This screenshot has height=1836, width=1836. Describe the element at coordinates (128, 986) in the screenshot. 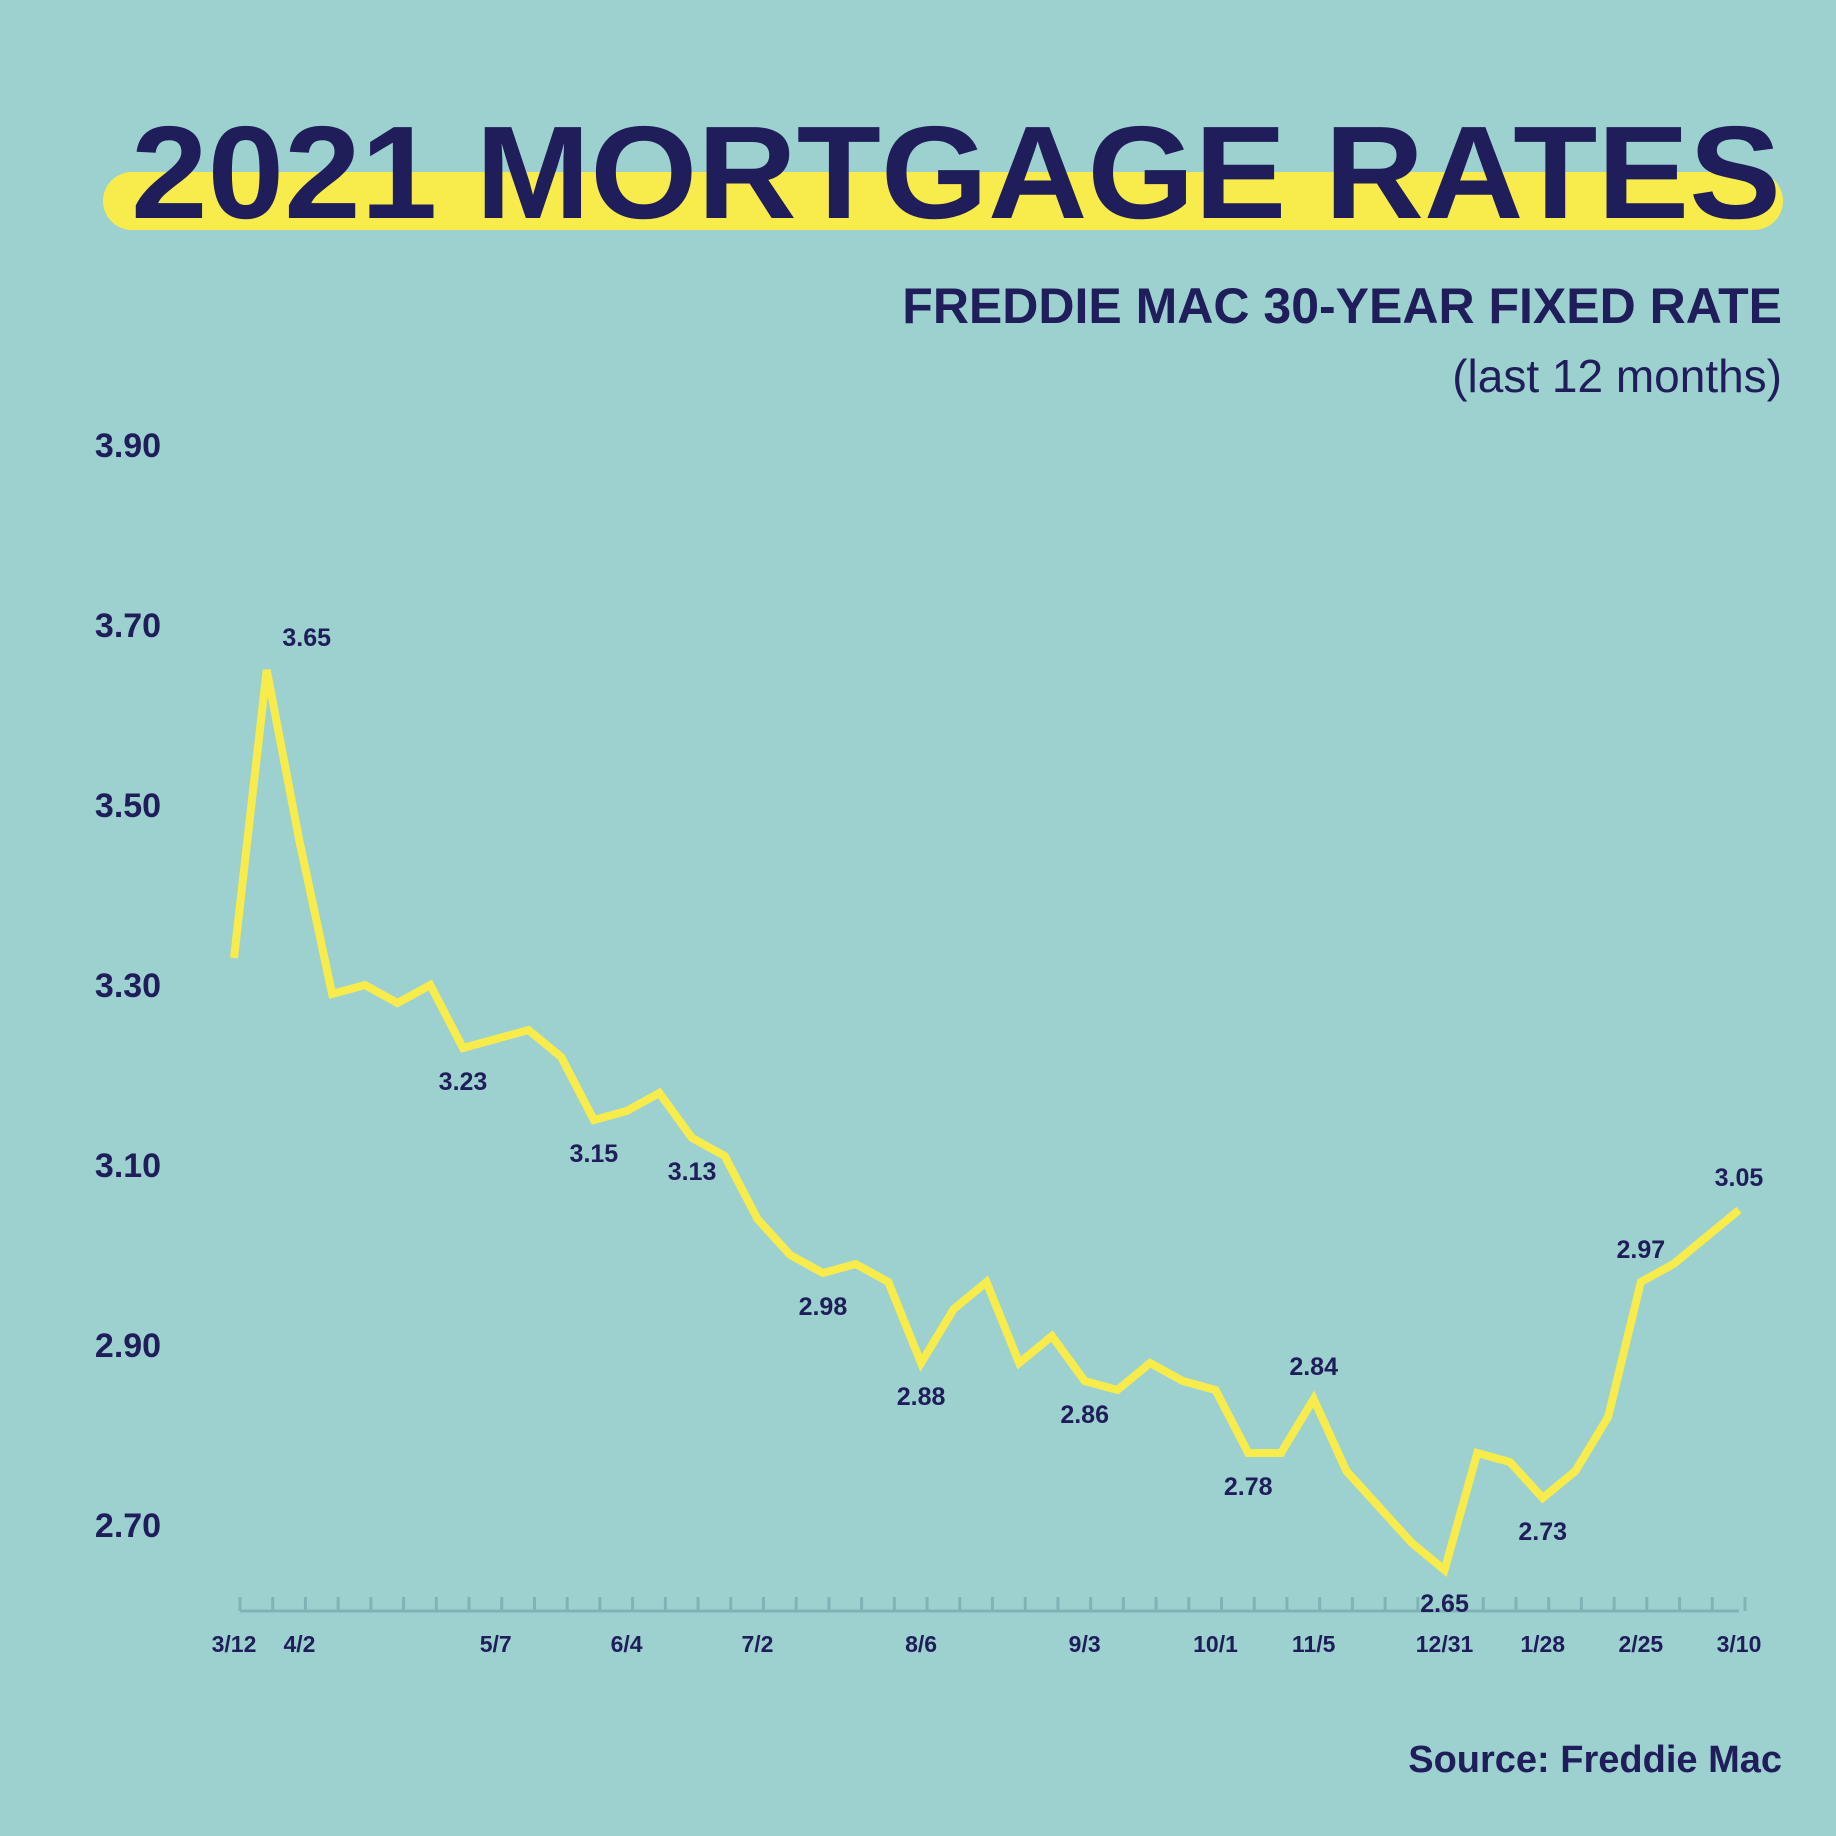

I see `y-tick-label: 3.30` at that location.